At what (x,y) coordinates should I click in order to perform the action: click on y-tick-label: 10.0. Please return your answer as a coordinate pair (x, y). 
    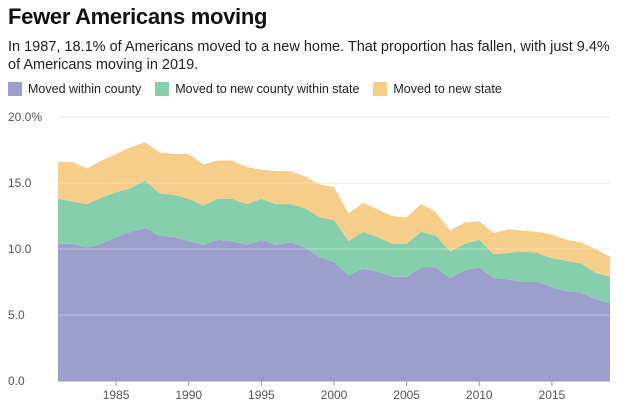
    Looking at the image, I should click on (20, 249).